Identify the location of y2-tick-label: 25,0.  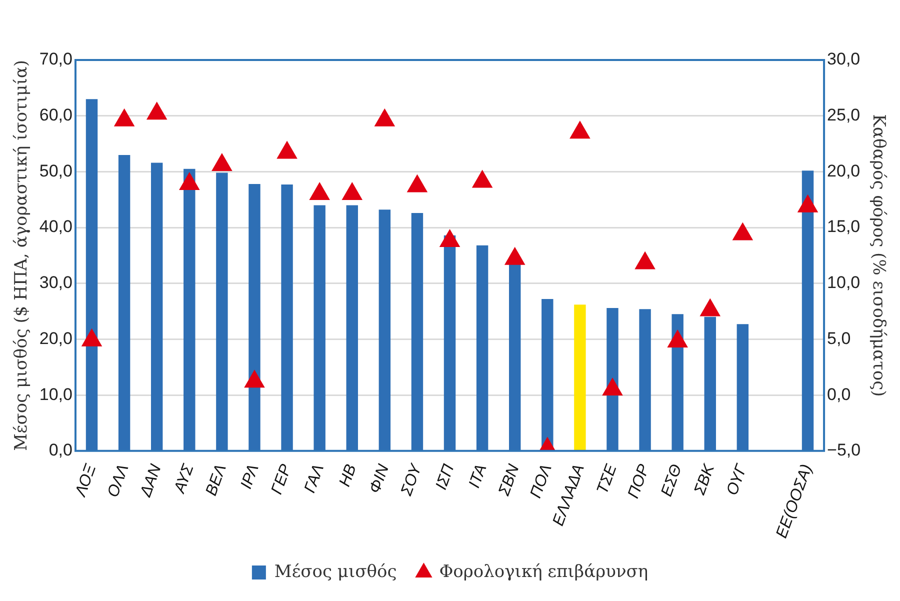
(843, 115).